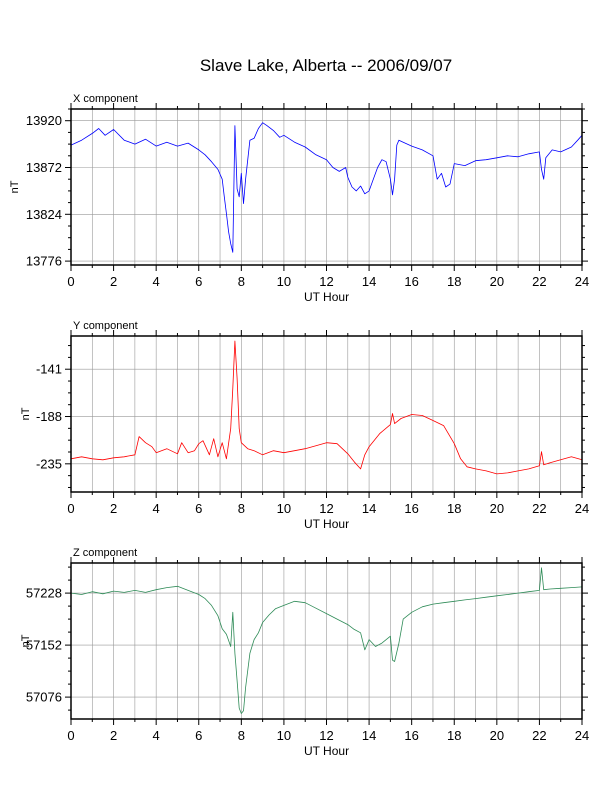  I want to click on y-tick-label: -141, so click(49, 369).